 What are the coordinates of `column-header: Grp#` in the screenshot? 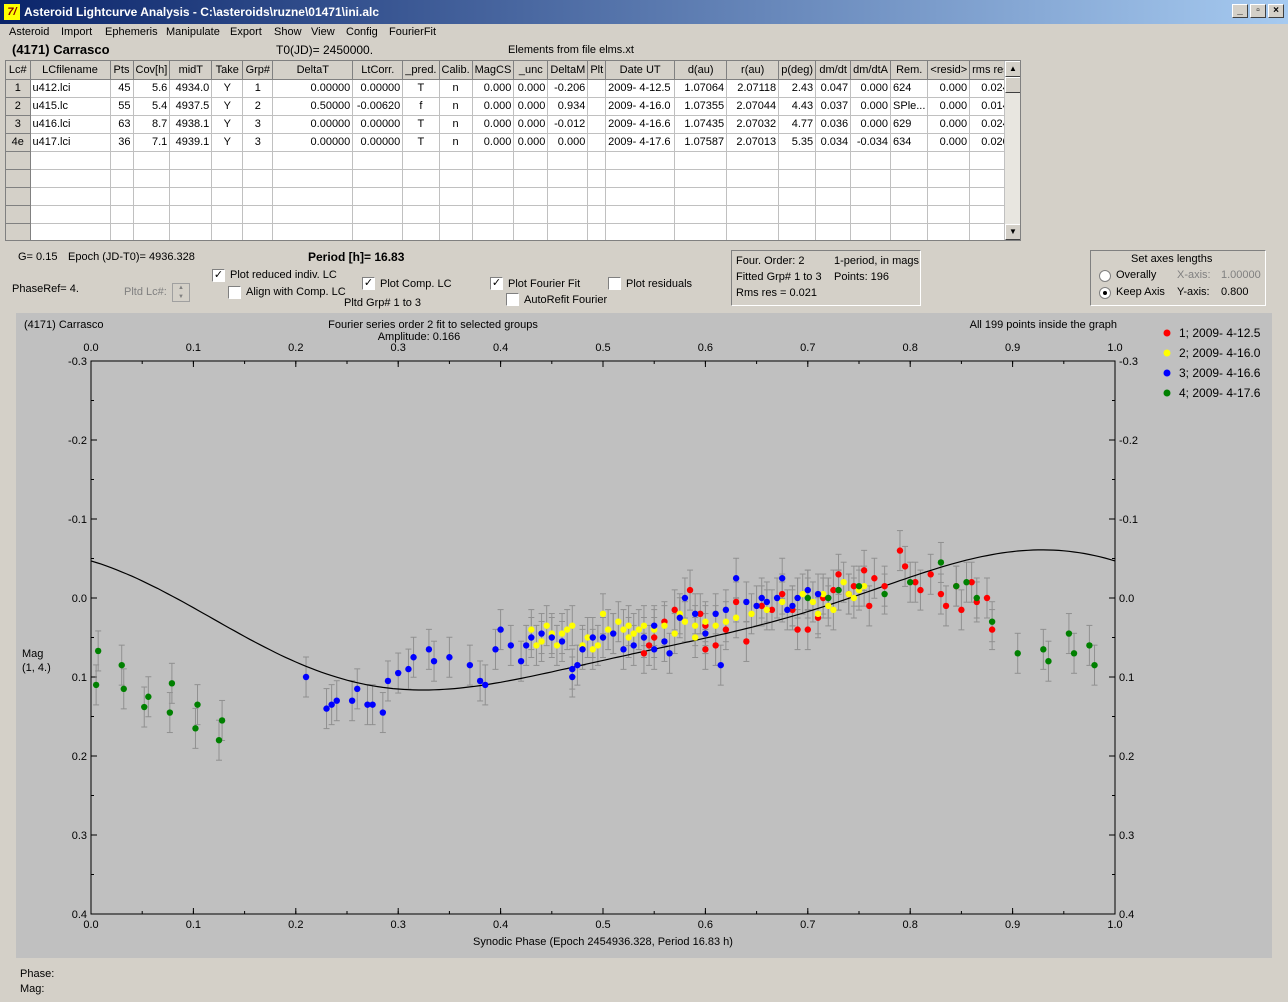 It's located at (258, 70).